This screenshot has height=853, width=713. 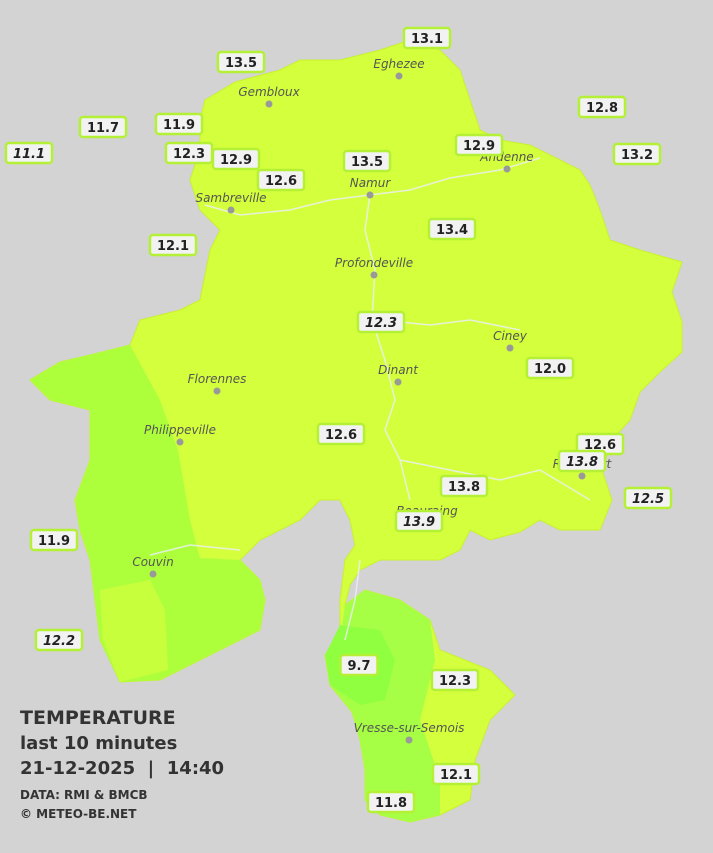 What do you see at coordinates (374, 263) in the screenshot?
I see `city-name: Profondeville` at bounding box center [374, 263].